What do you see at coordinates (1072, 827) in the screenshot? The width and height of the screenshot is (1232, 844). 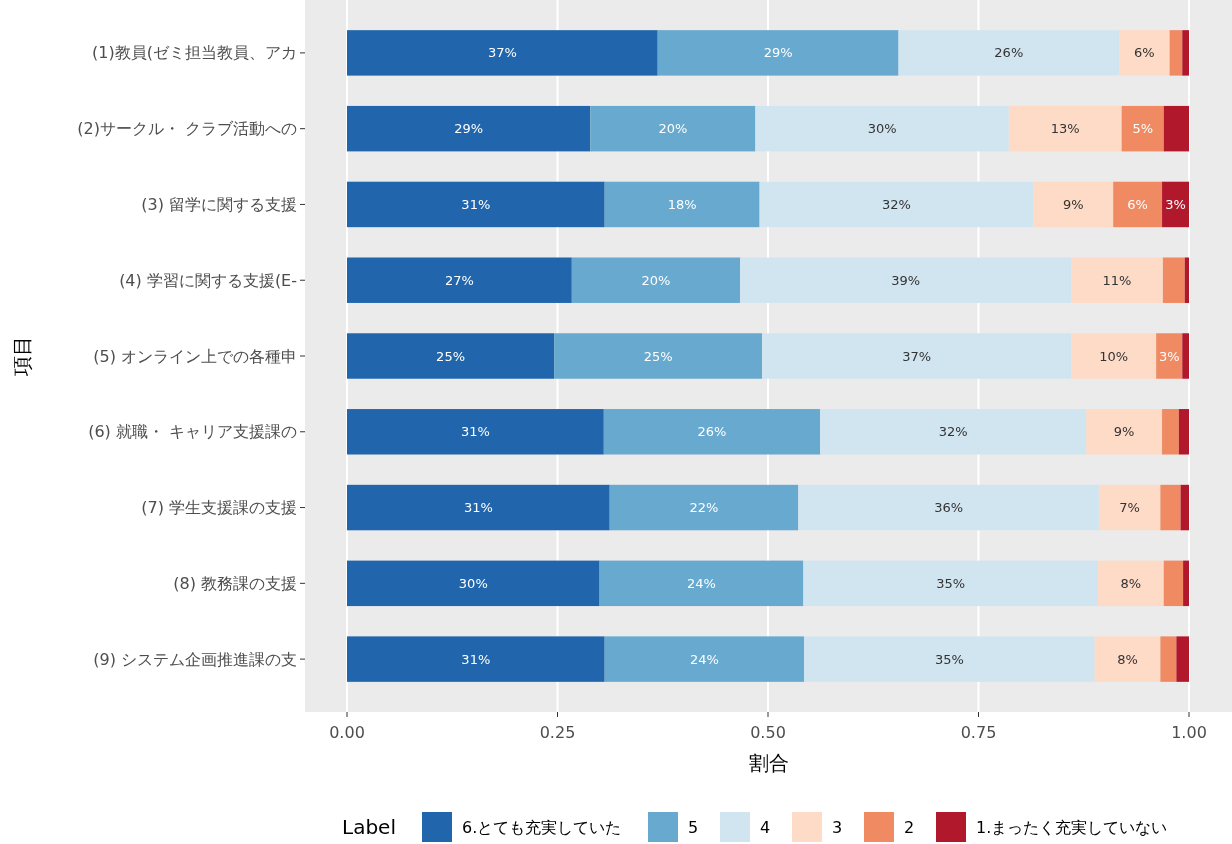 I see `legend-label: 1.まったく充実していない` at bounding box center [1072, 827].